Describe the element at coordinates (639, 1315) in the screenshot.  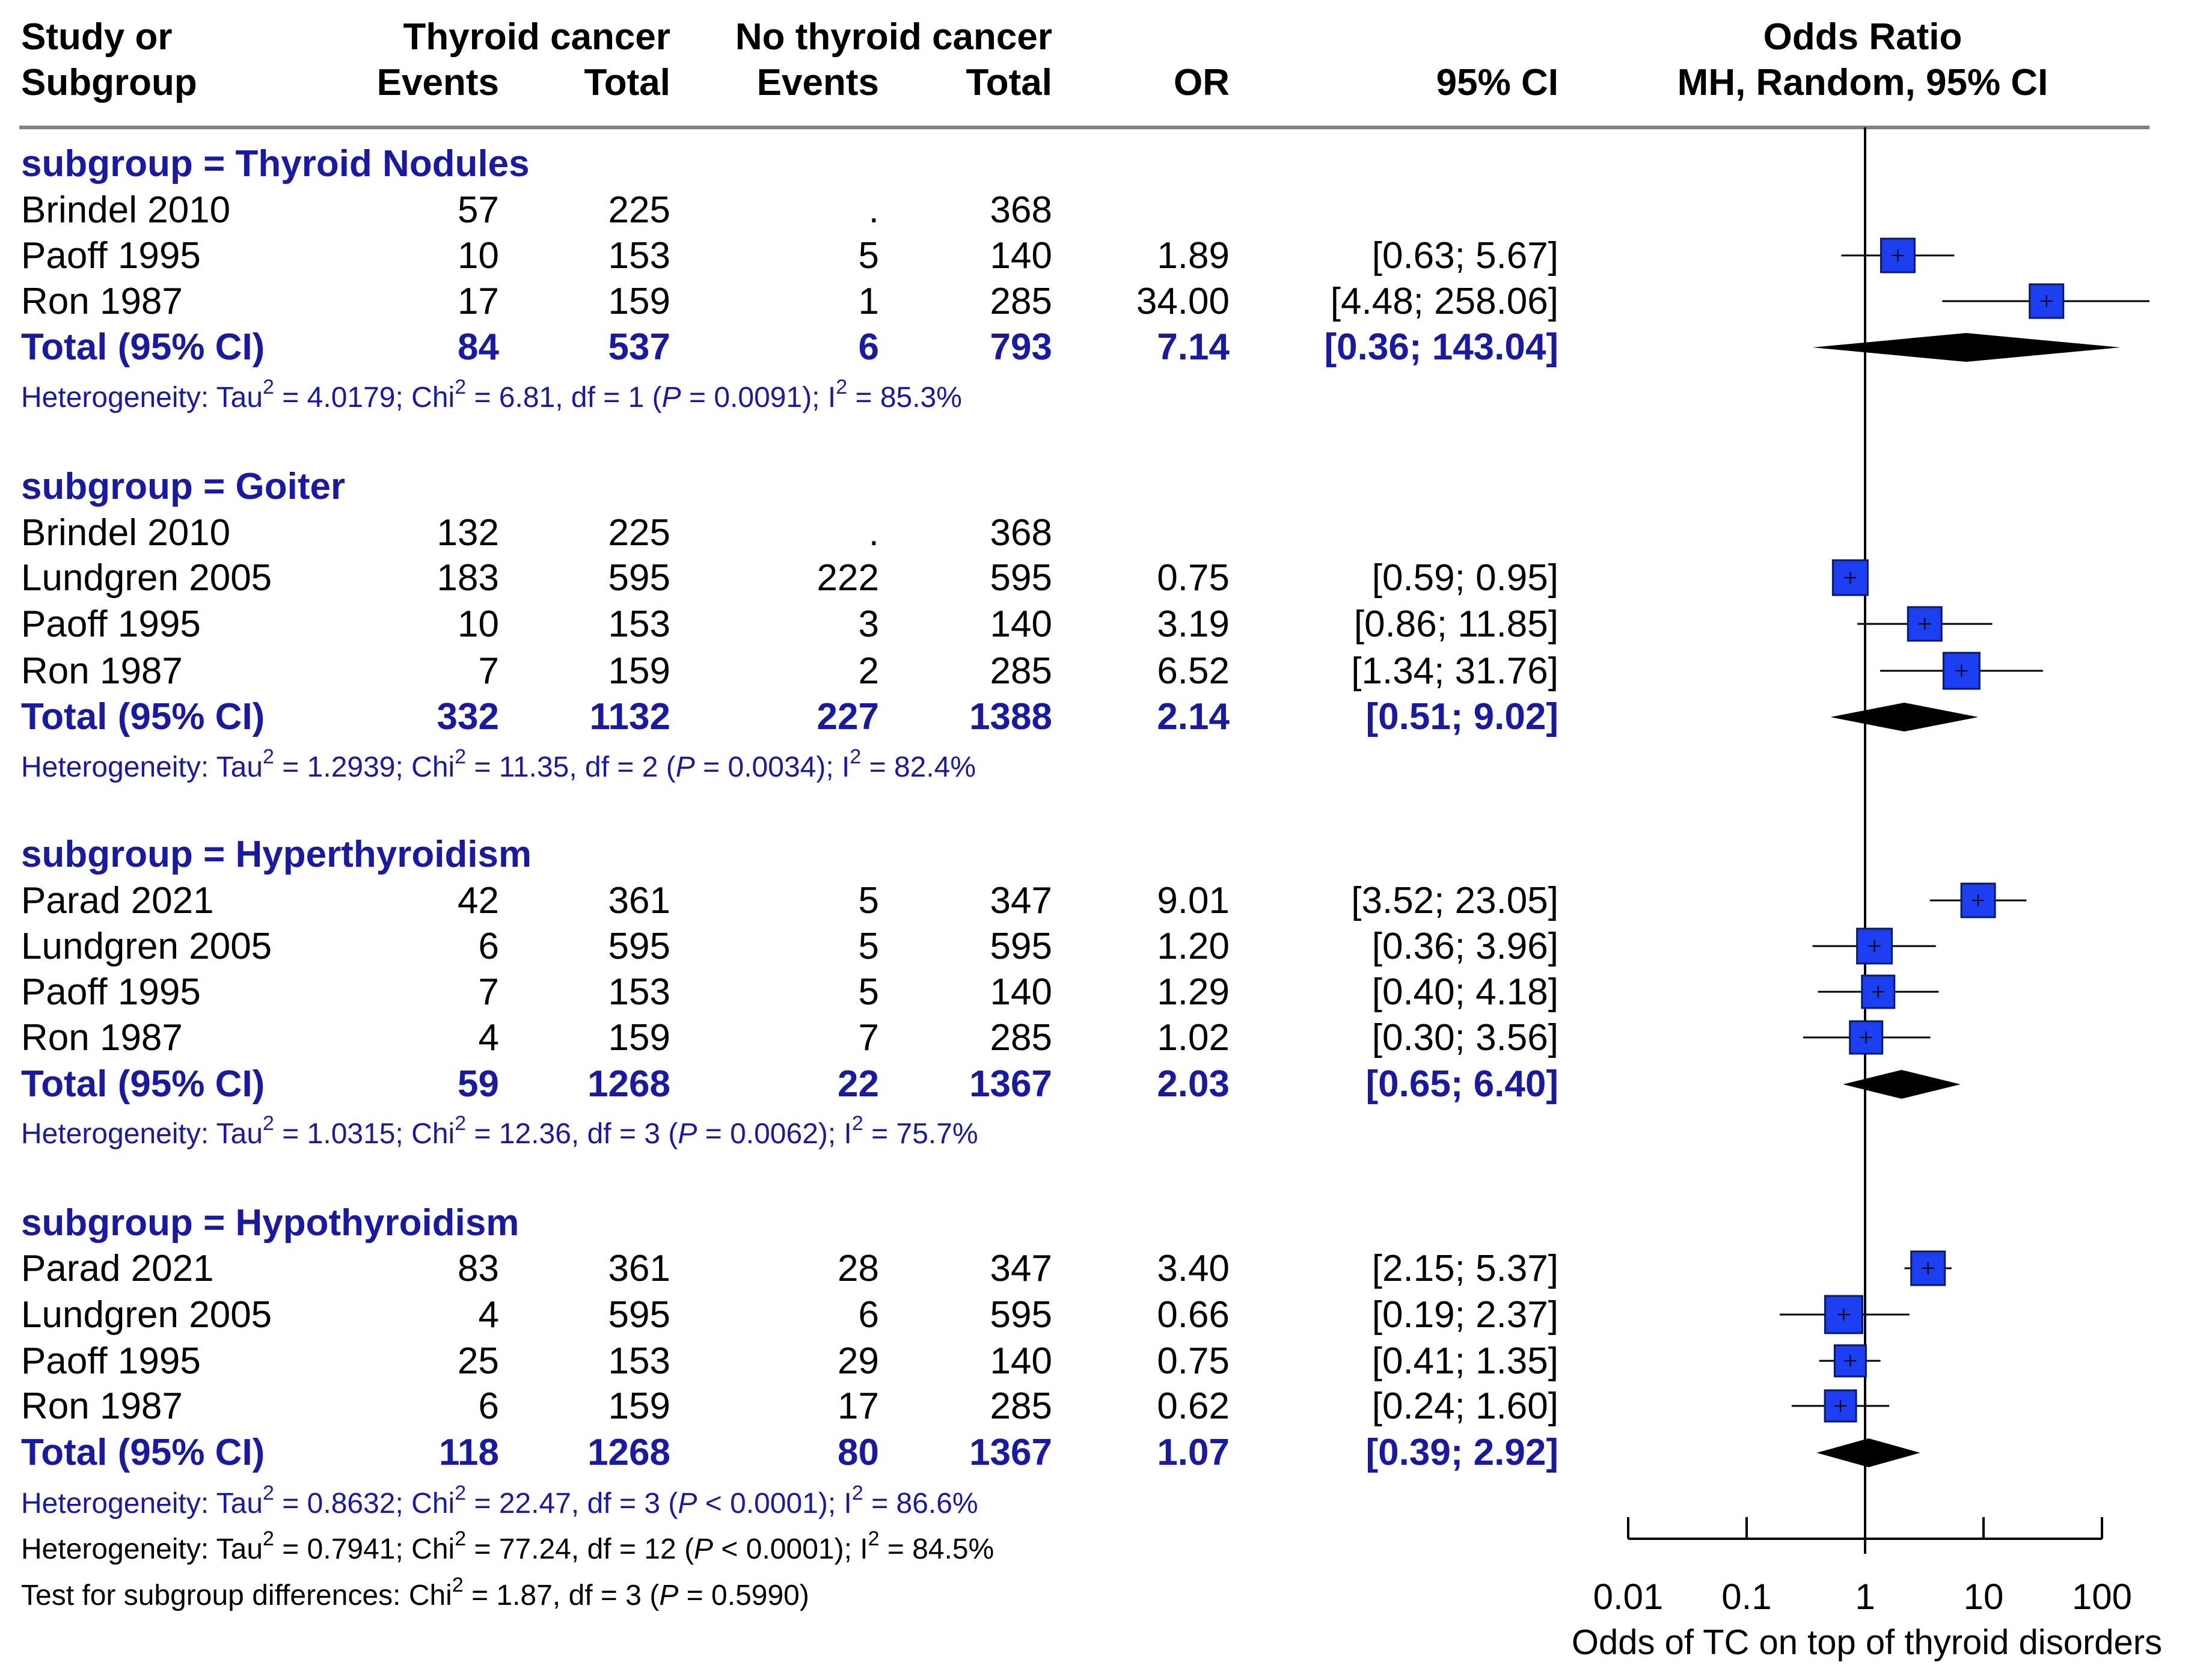
I see `tc-total: 595` at that location.